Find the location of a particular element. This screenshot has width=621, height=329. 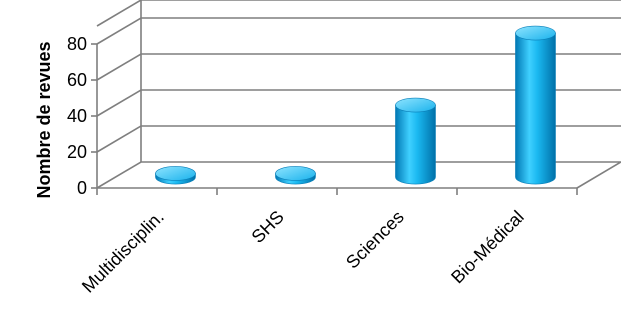

y-tick-label: 20 is located at coordinates (77, 152).